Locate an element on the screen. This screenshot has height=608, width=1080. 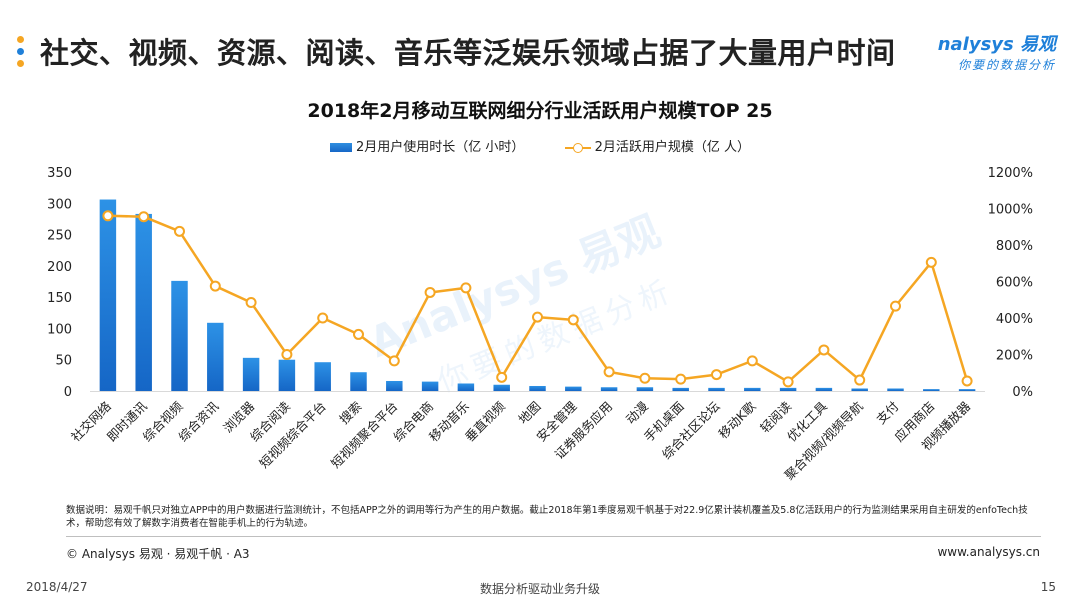
legend-line-swatch is located at coordinates (577, 148).